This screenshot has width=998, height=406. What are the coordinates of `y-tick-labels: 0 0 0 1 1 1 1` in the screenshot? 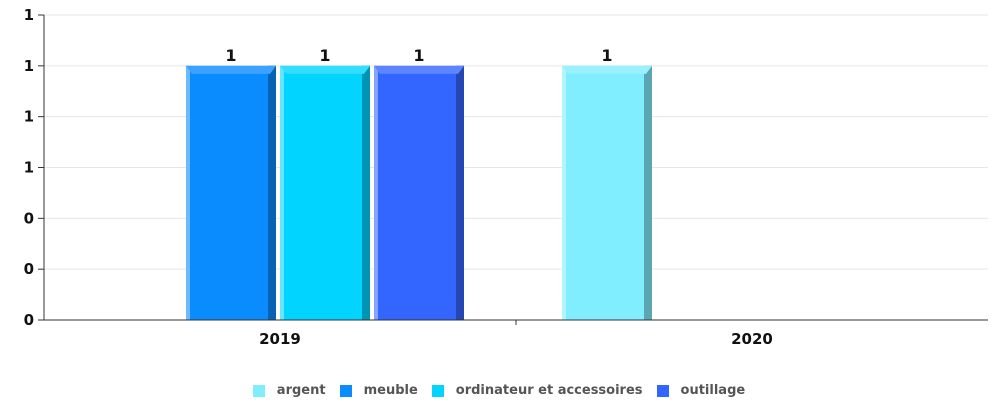 It's located at (29, 167).